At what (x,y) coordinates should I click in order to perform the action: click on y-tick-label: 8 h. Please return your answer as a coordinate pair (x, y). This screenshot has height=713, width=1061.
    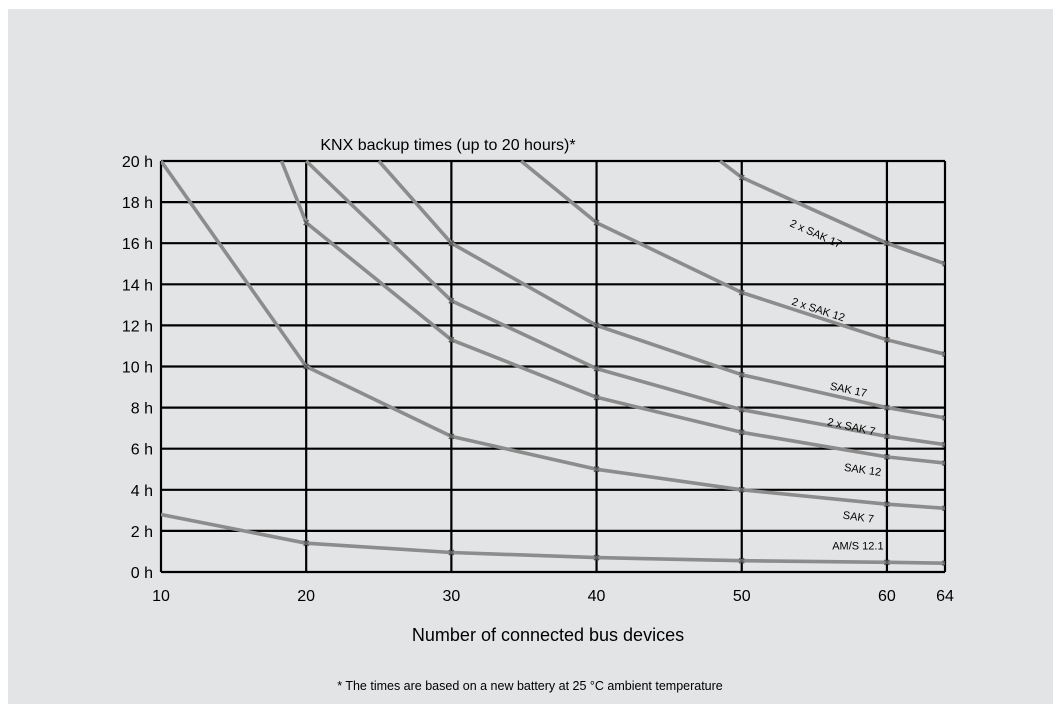
    Looking at the image, I should click on (142, 409).